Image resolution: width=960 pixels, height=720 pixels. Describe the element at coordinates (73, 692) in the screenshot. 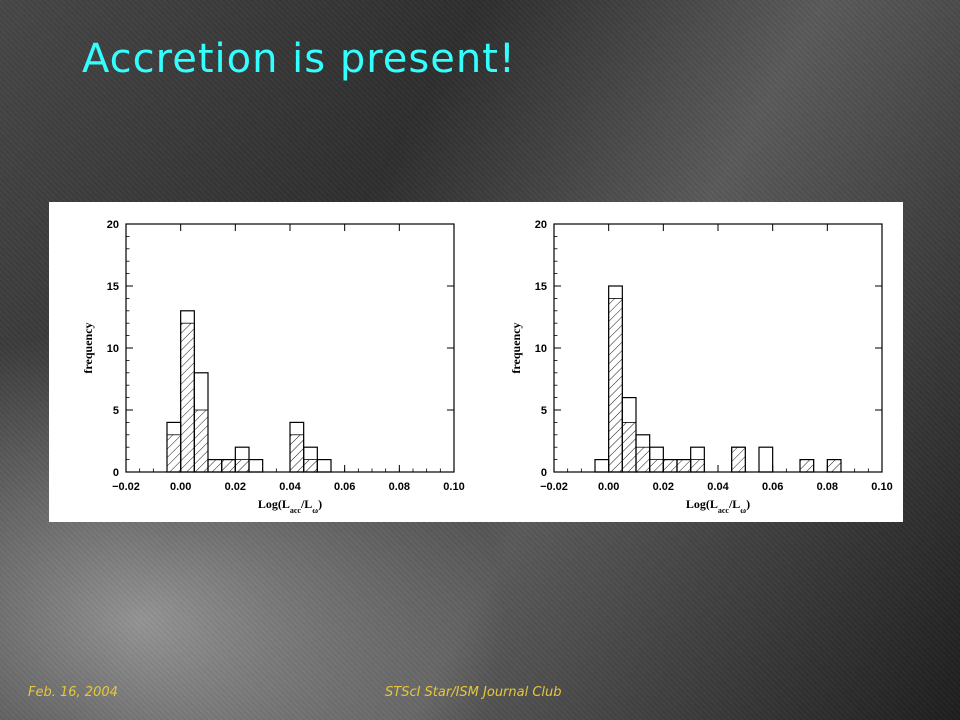

I see `footer-date: Feb. 16, 2004` at that location.